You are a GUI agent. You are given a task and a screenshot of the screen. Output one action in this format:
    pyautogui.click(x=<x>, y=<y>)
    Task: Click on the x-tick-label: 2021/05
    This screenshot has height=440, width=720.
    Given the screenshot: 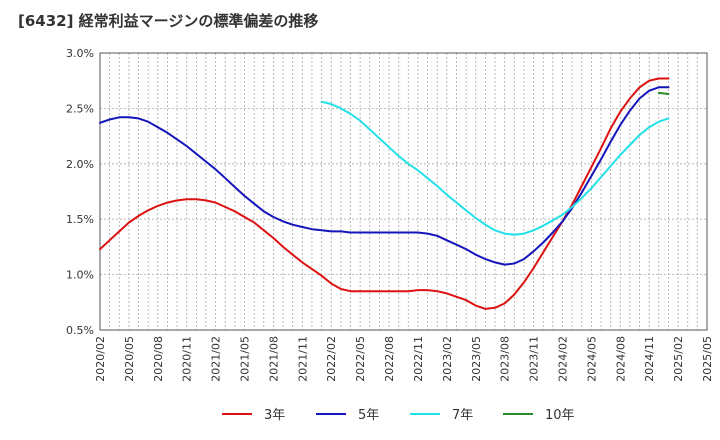 What is the action you would take?
    pyautogui.click(x=245, y=359)
    